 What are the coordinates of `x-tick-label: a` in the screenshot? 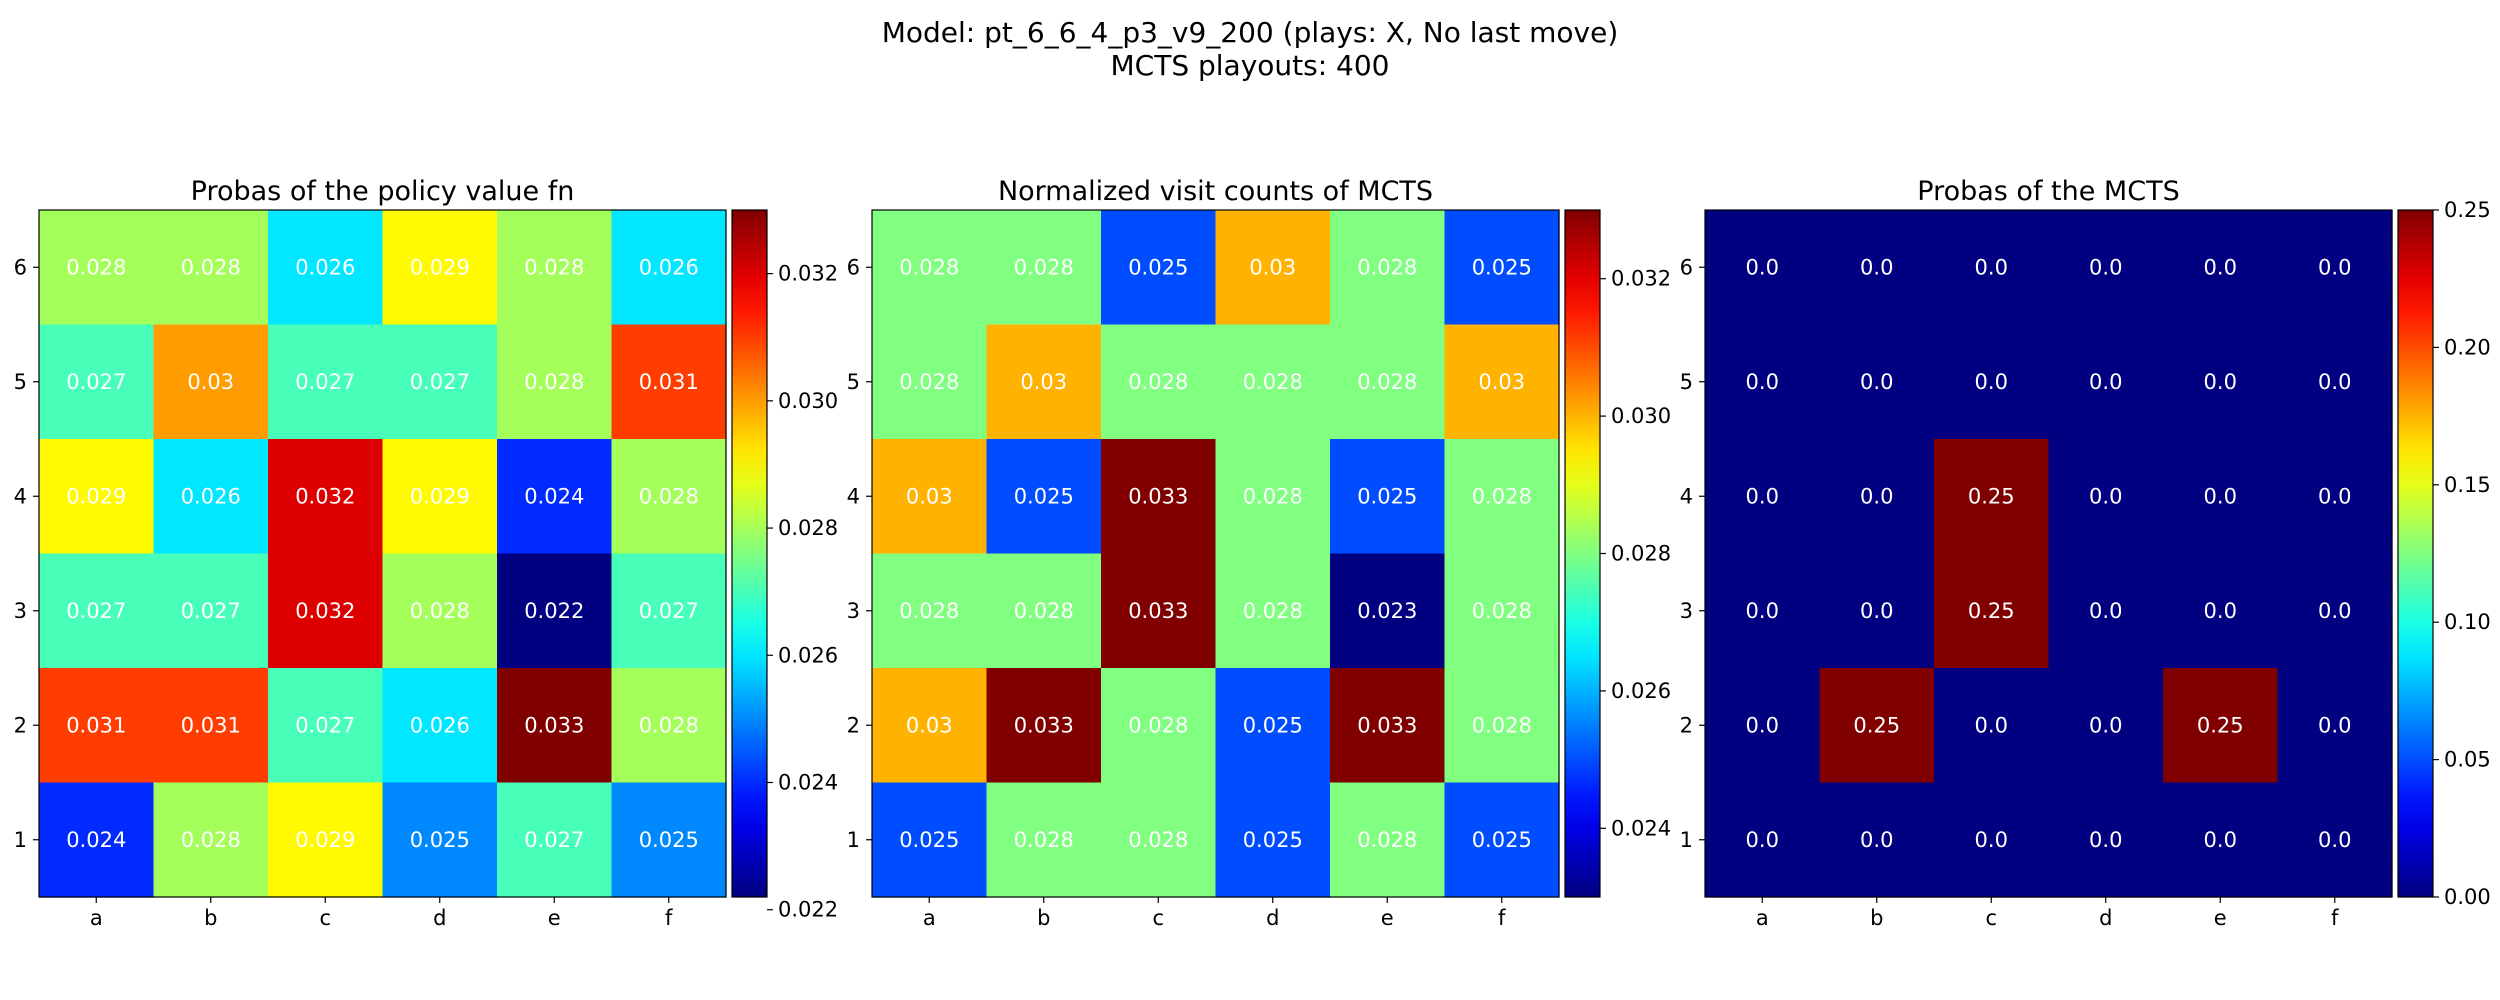 It's located at (1762, 918).